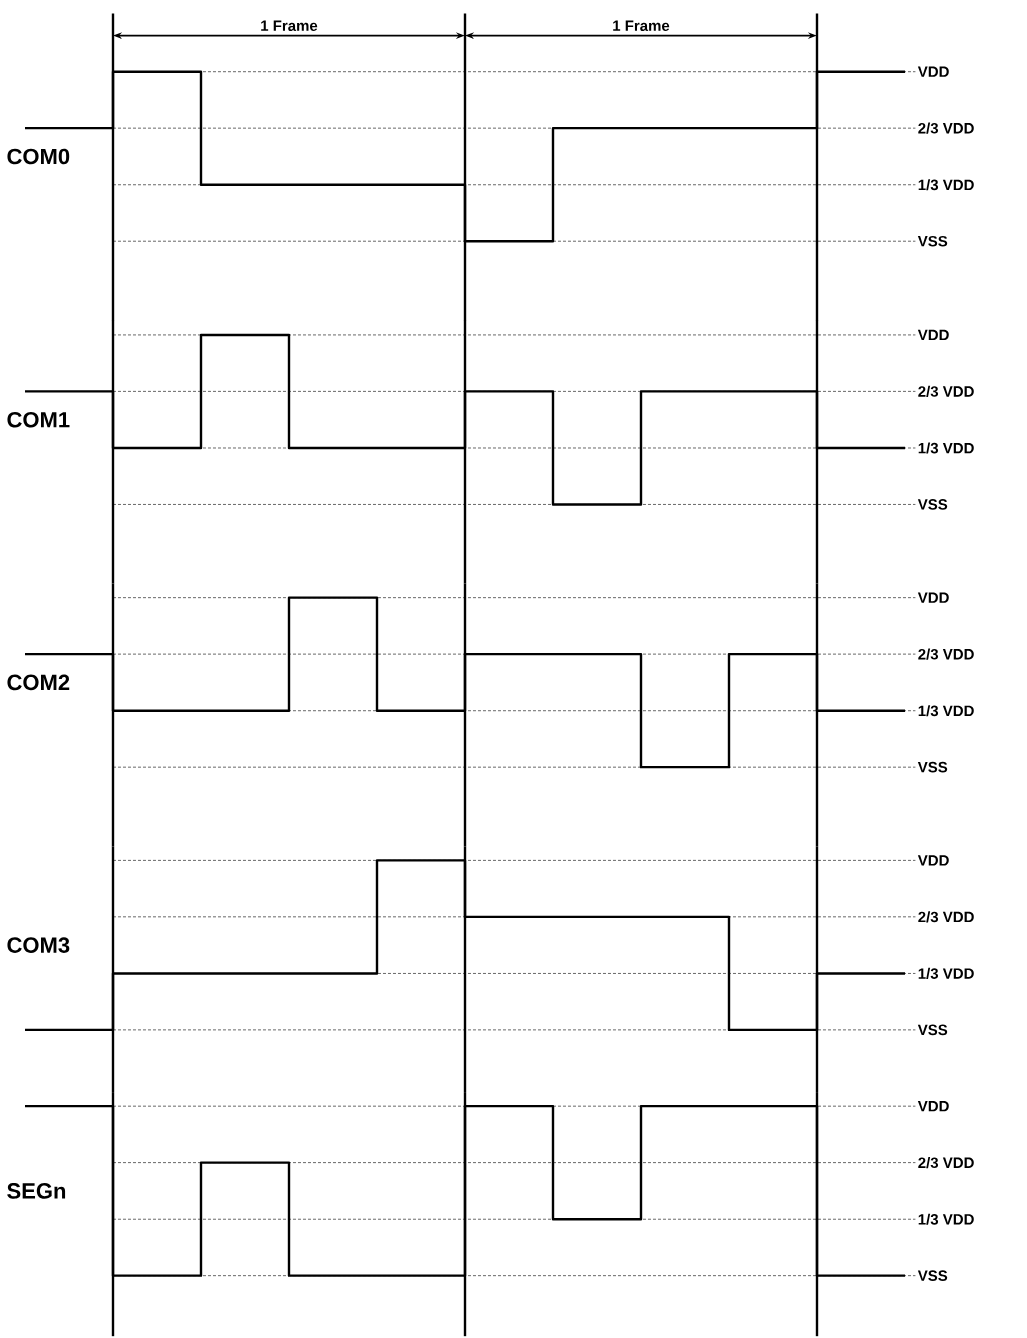 This screenshot has height=1338, width=1027. What do you see at coordinates (38, 945) in the screenshot?
I see `y-axis-title: COM3` at bounding box center [38, 945].